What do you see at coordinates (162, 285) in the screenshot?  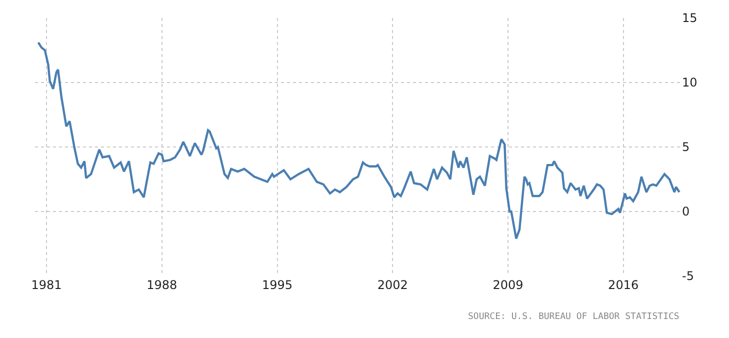 I see `x-tick-label: 1988` at bounding box center [162, 285].